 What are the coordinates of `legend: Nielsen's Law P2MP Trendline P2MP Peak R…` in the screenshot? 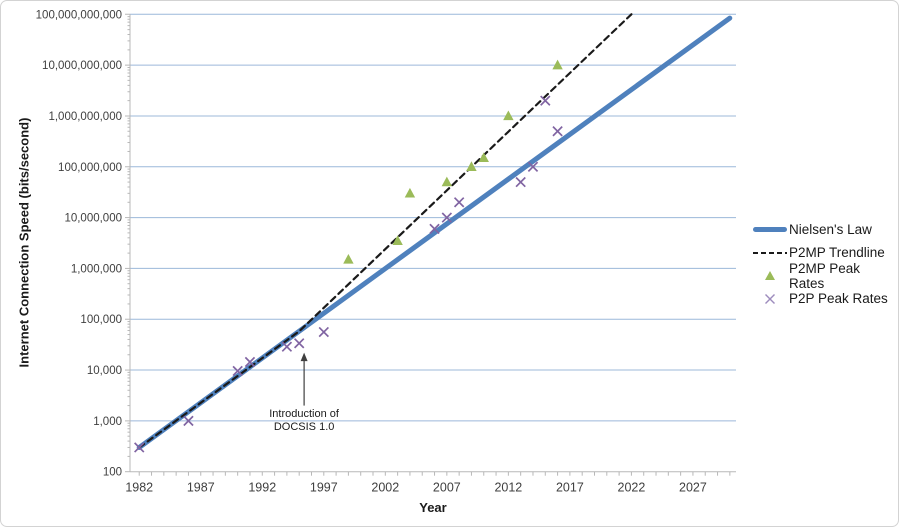 It's located at (823, 264).